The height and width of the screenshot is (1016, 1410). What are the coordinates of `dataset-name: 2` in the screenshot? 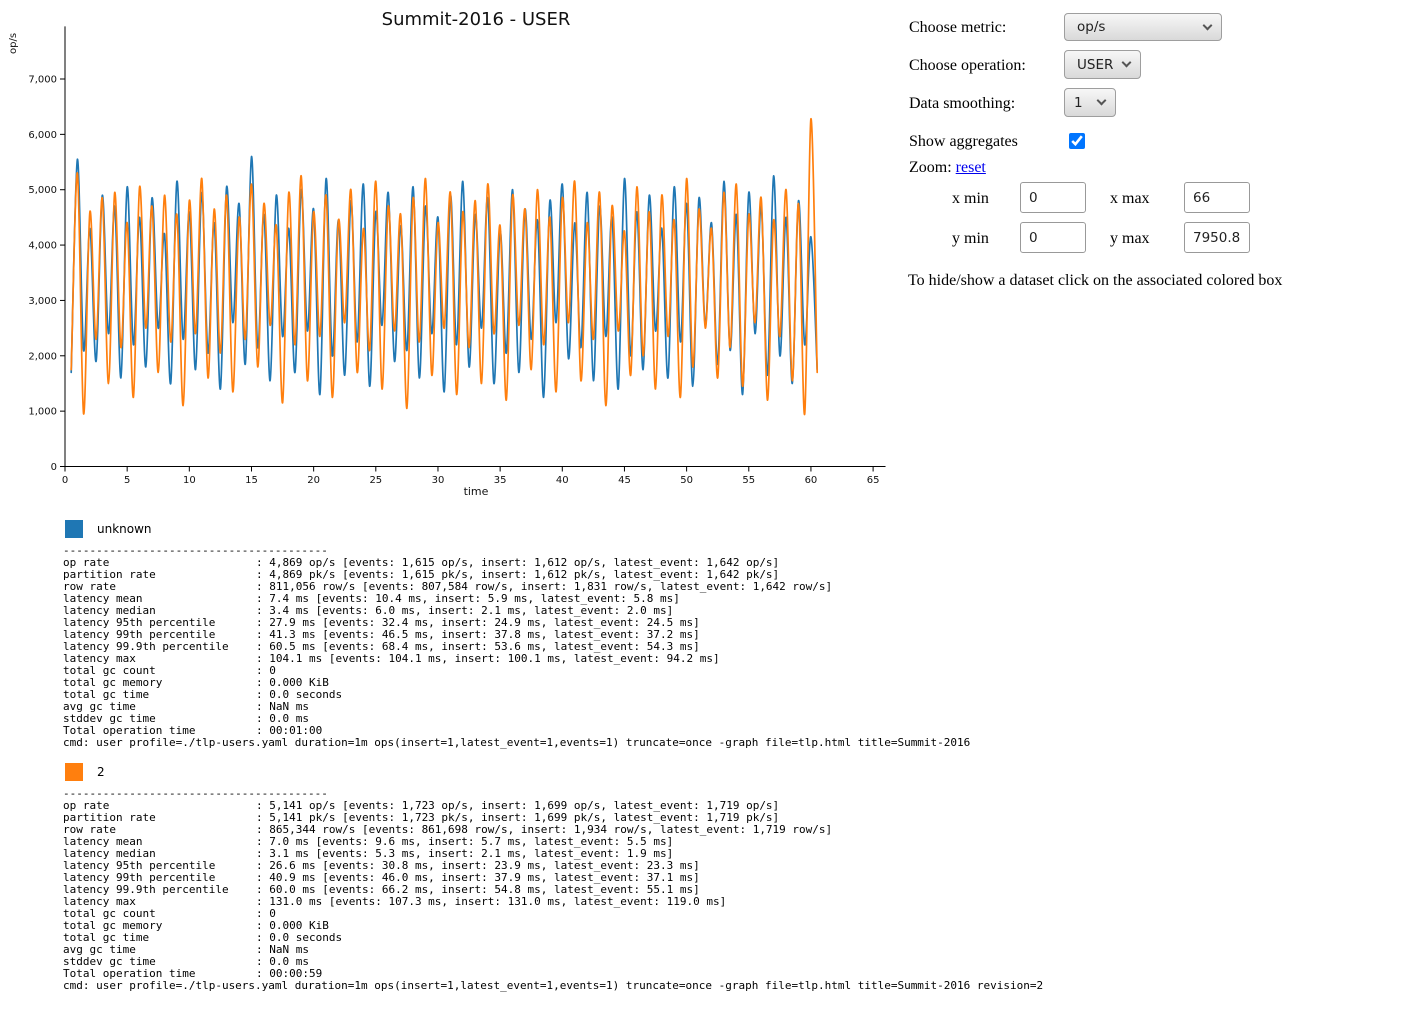 It's located at (101, 771).